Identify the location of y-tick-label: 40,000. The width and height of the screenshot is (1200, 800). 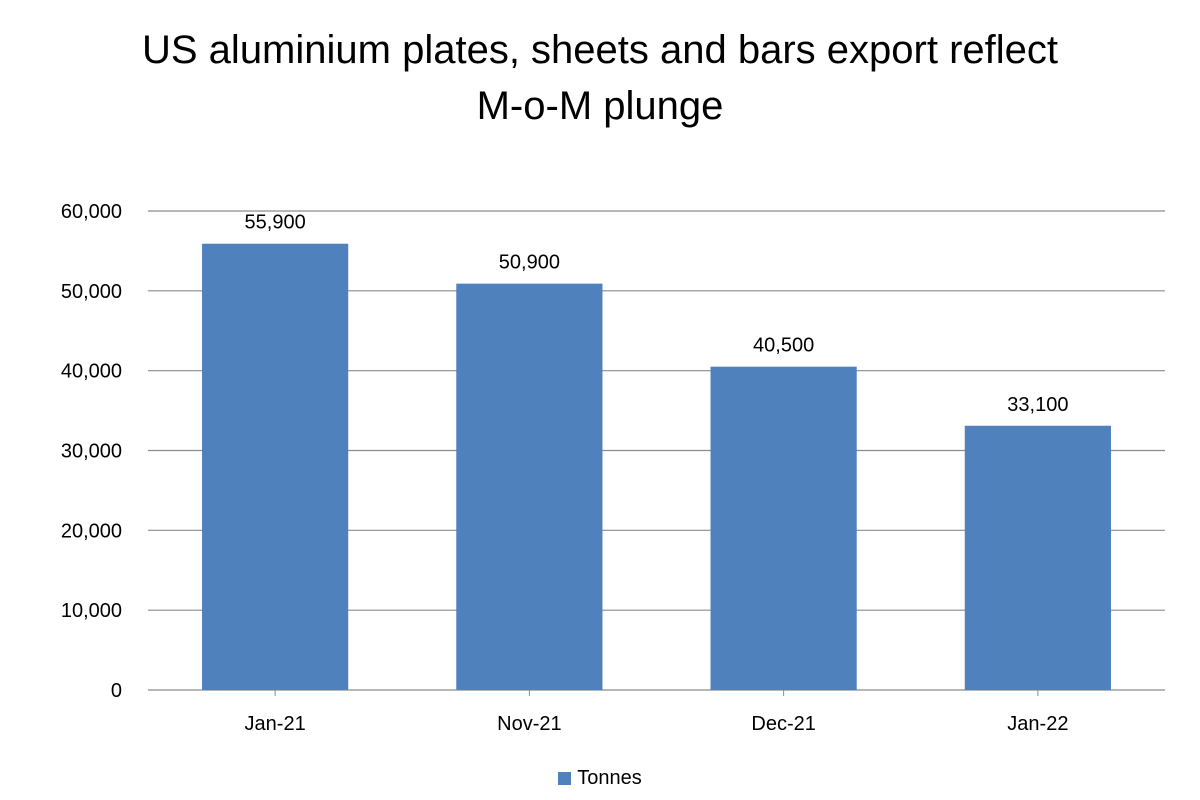
(91, 372).